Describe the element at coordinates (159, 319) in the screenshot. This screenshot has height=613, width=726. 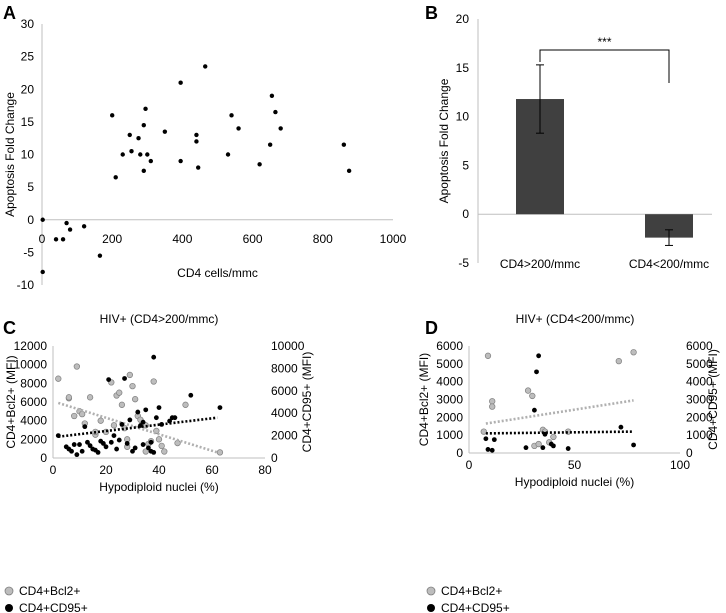
I see `chart-title: HIV+ (CD4>200/mmc)` at that location.